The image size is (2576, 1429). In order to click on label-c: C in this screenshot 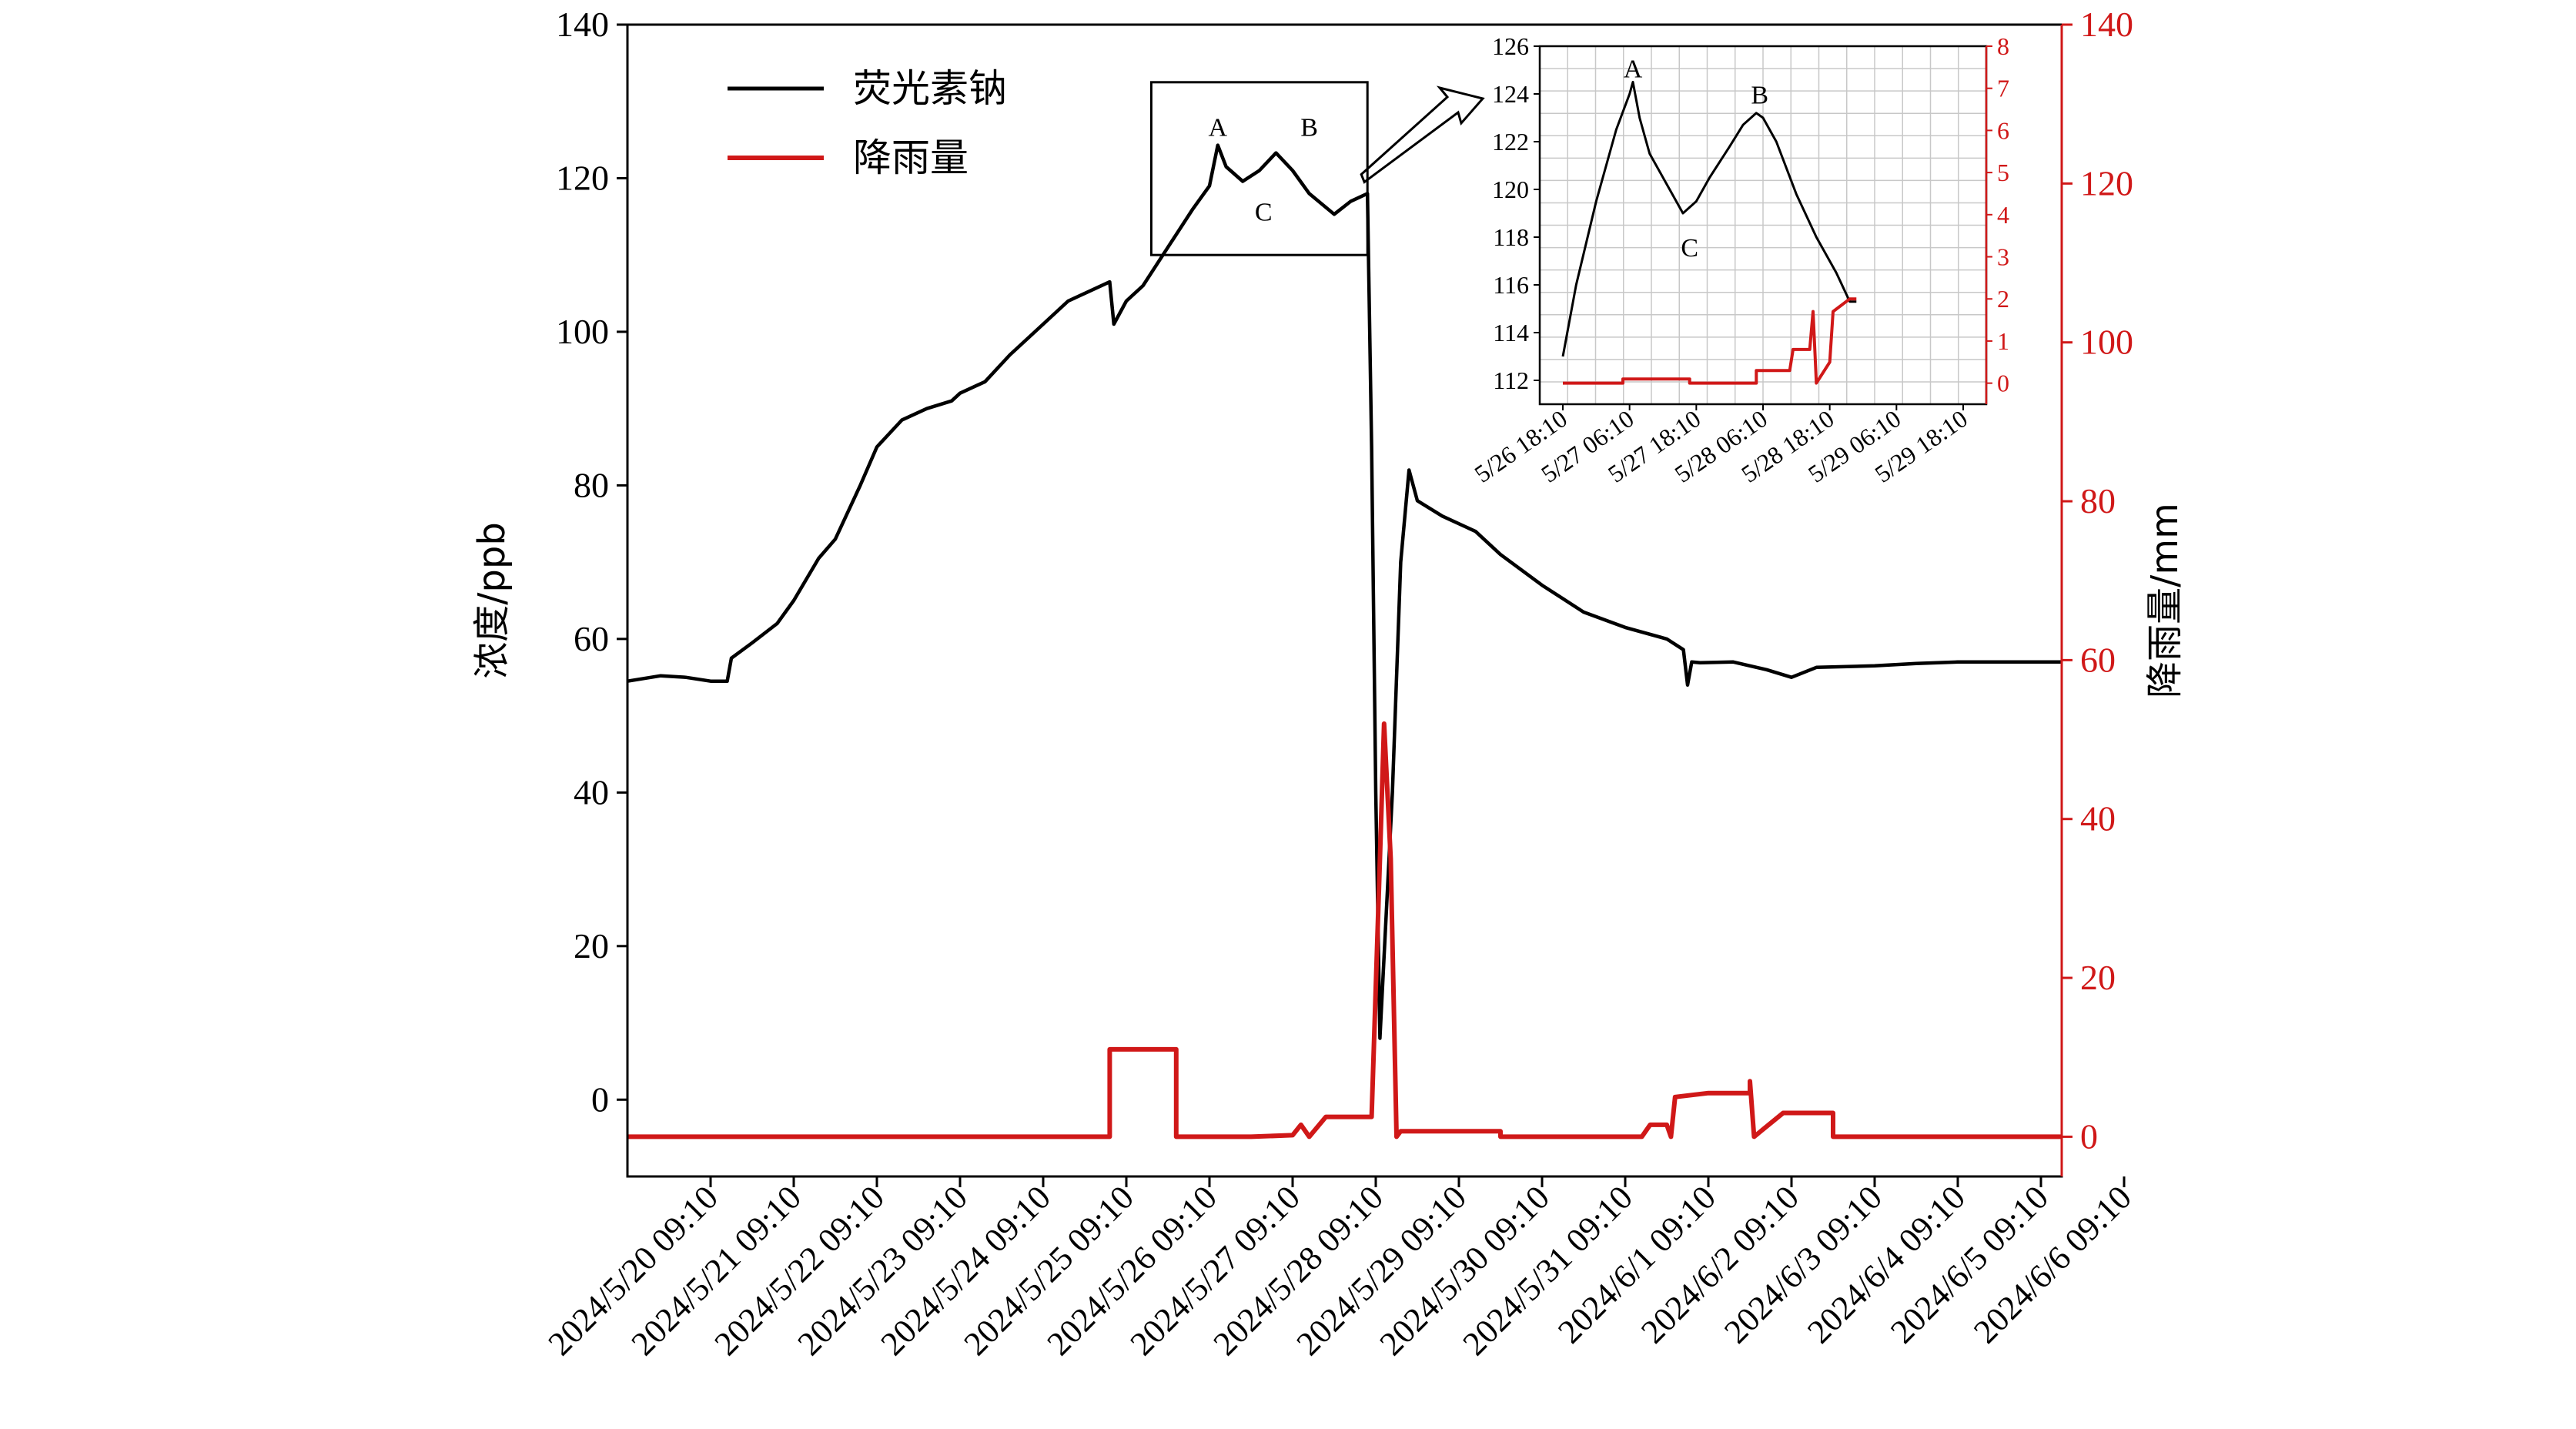, I will do `click(1264, 212)`.